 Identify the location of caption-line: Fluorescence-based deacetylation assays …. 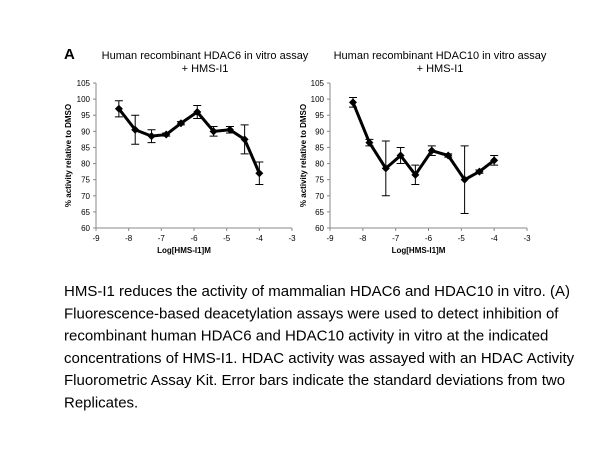
(311, 313).